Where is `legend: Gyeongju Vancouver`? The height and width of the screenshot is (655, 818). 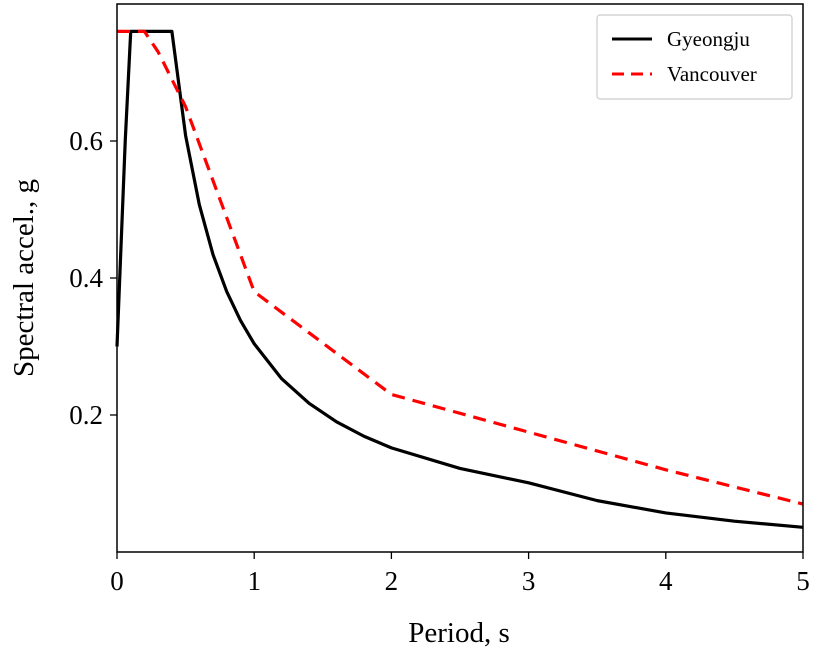 legend: Gyeongju Vancouver is located at coordinates (694, 57).